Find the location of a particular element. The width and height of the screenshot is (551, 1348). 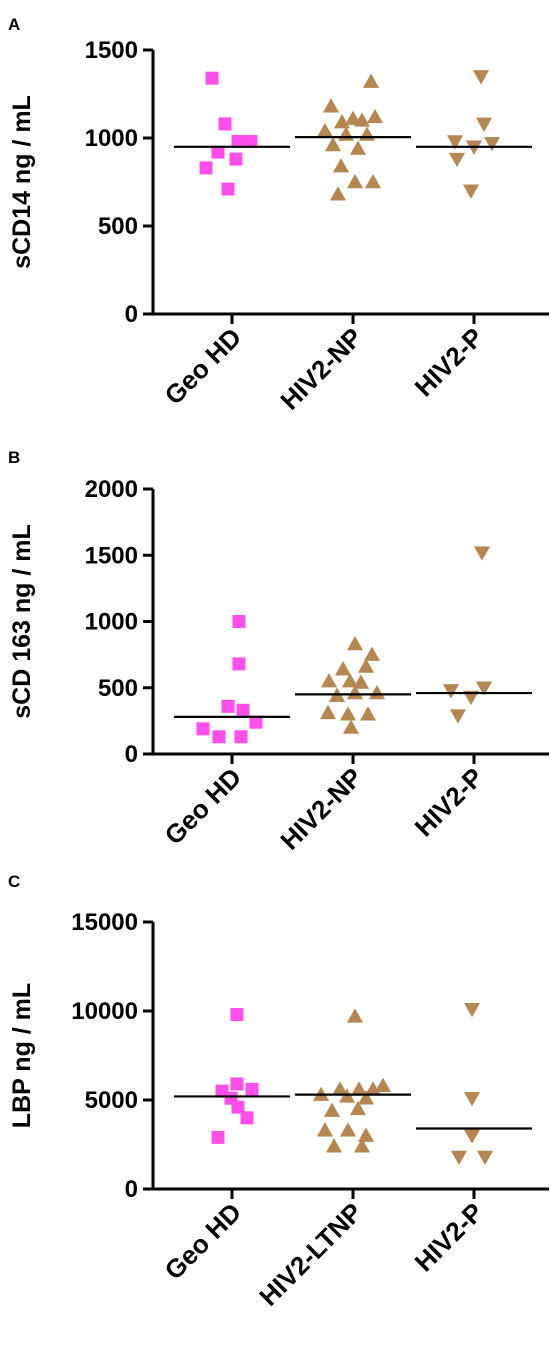

panel-letter: A is located at coordinates (14, 24).